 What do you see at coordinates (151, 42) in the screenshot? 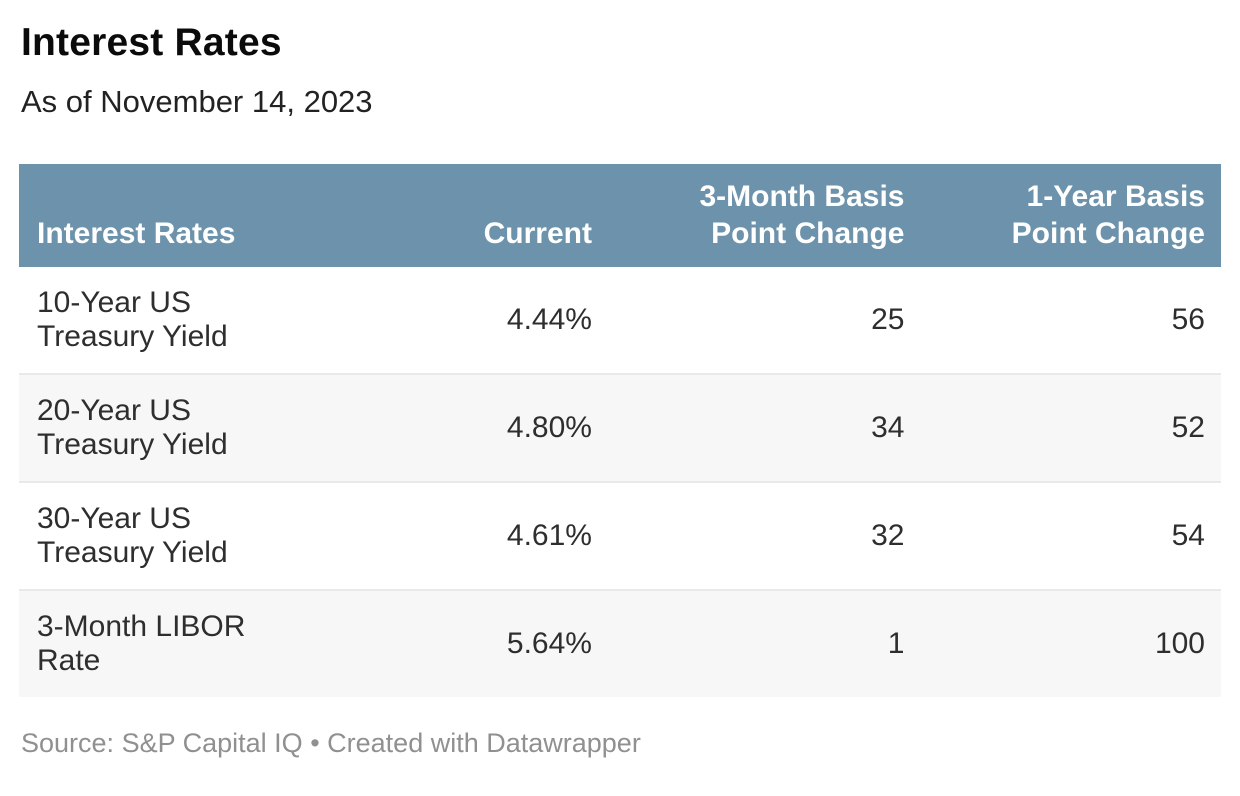
I see `page-title: Interest Rates` at bounding box center [151, 42].